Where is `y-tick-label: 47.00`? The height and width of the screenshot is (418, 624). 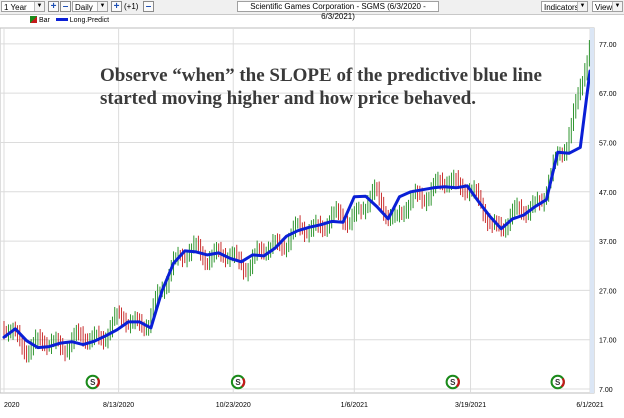 y-tick-label: 47.00 is located at coordinates (608, 193).